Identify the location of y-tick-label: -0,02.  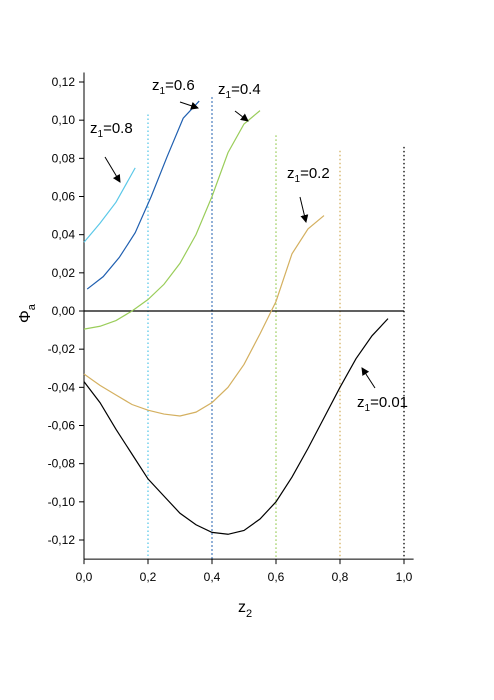
(62, 349).